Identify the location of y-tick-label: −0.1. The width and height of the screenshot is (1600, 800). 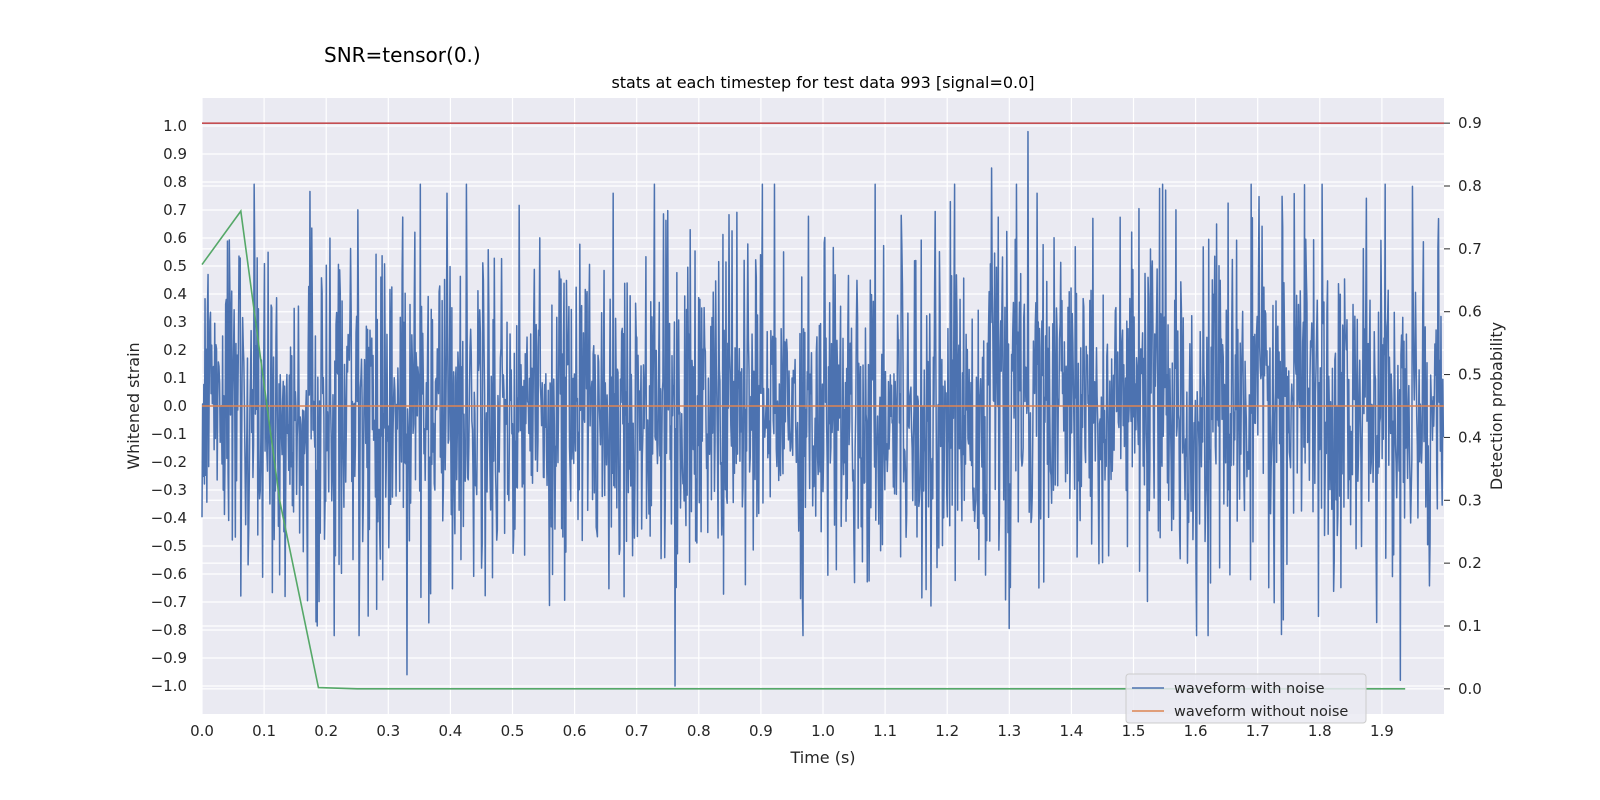
(169, 434).